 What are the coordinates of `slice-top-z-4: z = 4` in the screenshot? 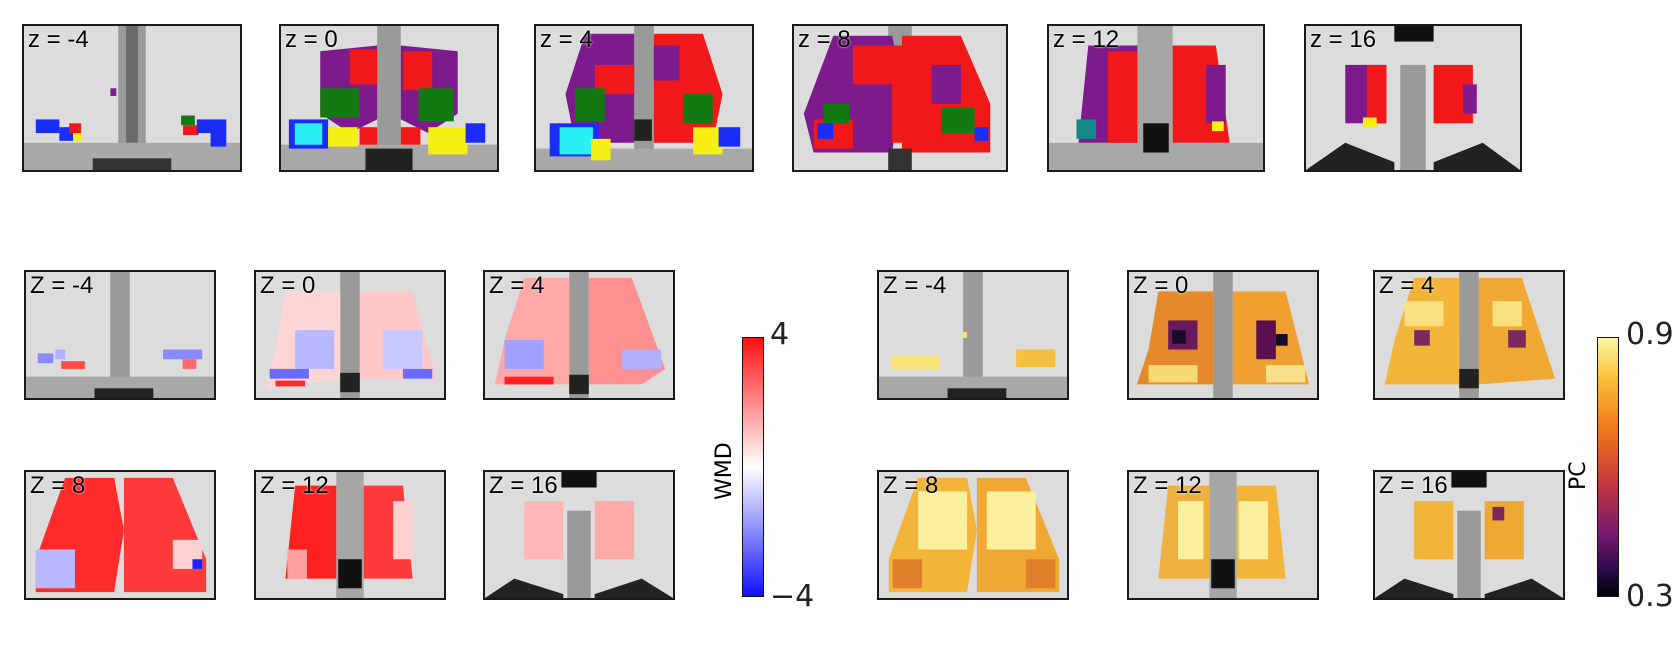 It's located at (644, 98).